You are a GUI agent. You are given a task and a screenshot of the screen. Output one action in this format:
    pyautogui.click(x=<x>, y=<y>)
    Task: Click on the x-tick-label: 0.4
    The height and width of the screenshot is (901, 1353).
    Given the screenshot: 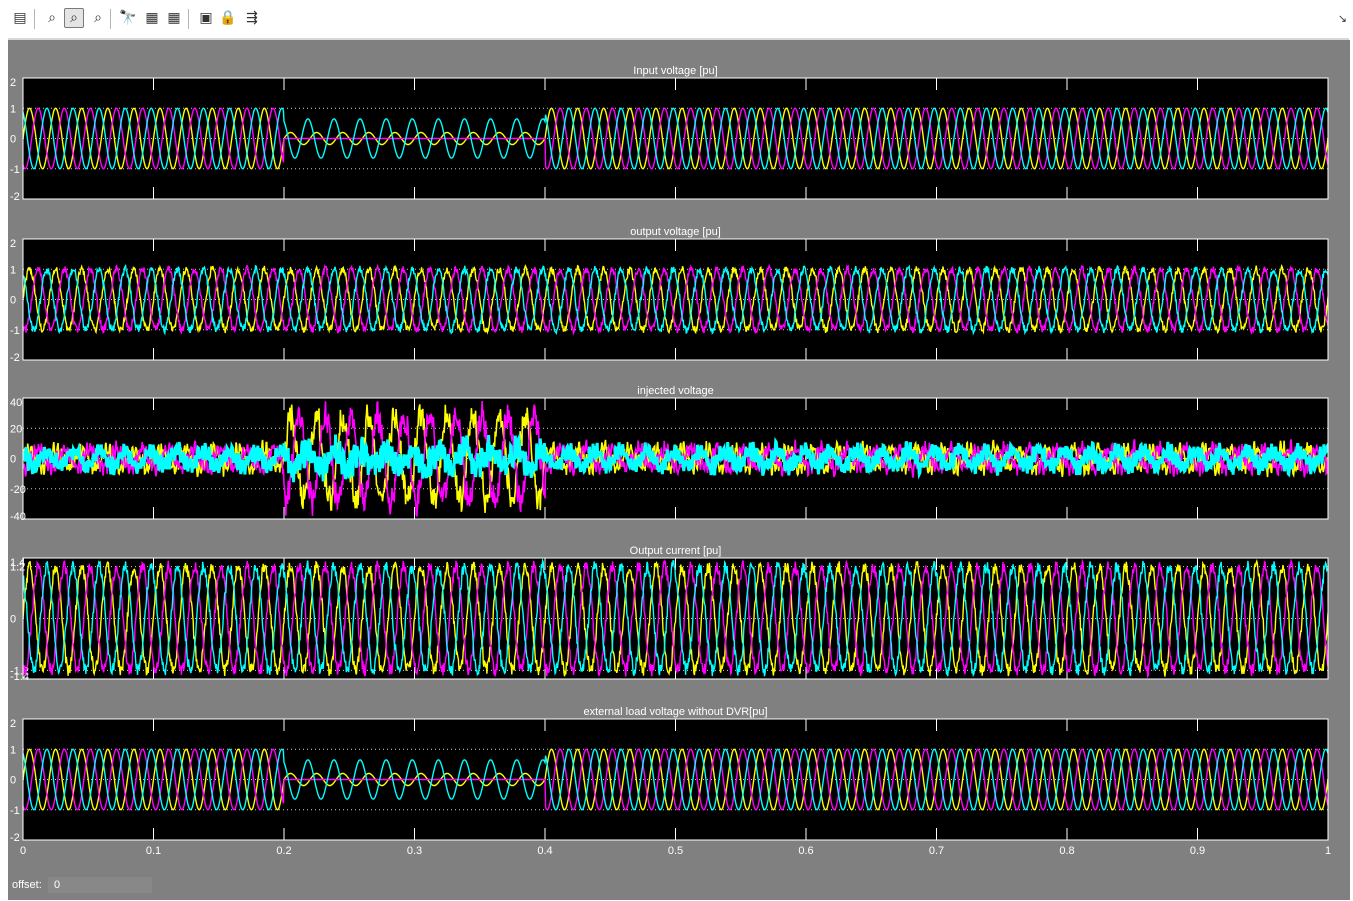 What is the action you would take?
    pyautogui.click(x=544, y=851)
    